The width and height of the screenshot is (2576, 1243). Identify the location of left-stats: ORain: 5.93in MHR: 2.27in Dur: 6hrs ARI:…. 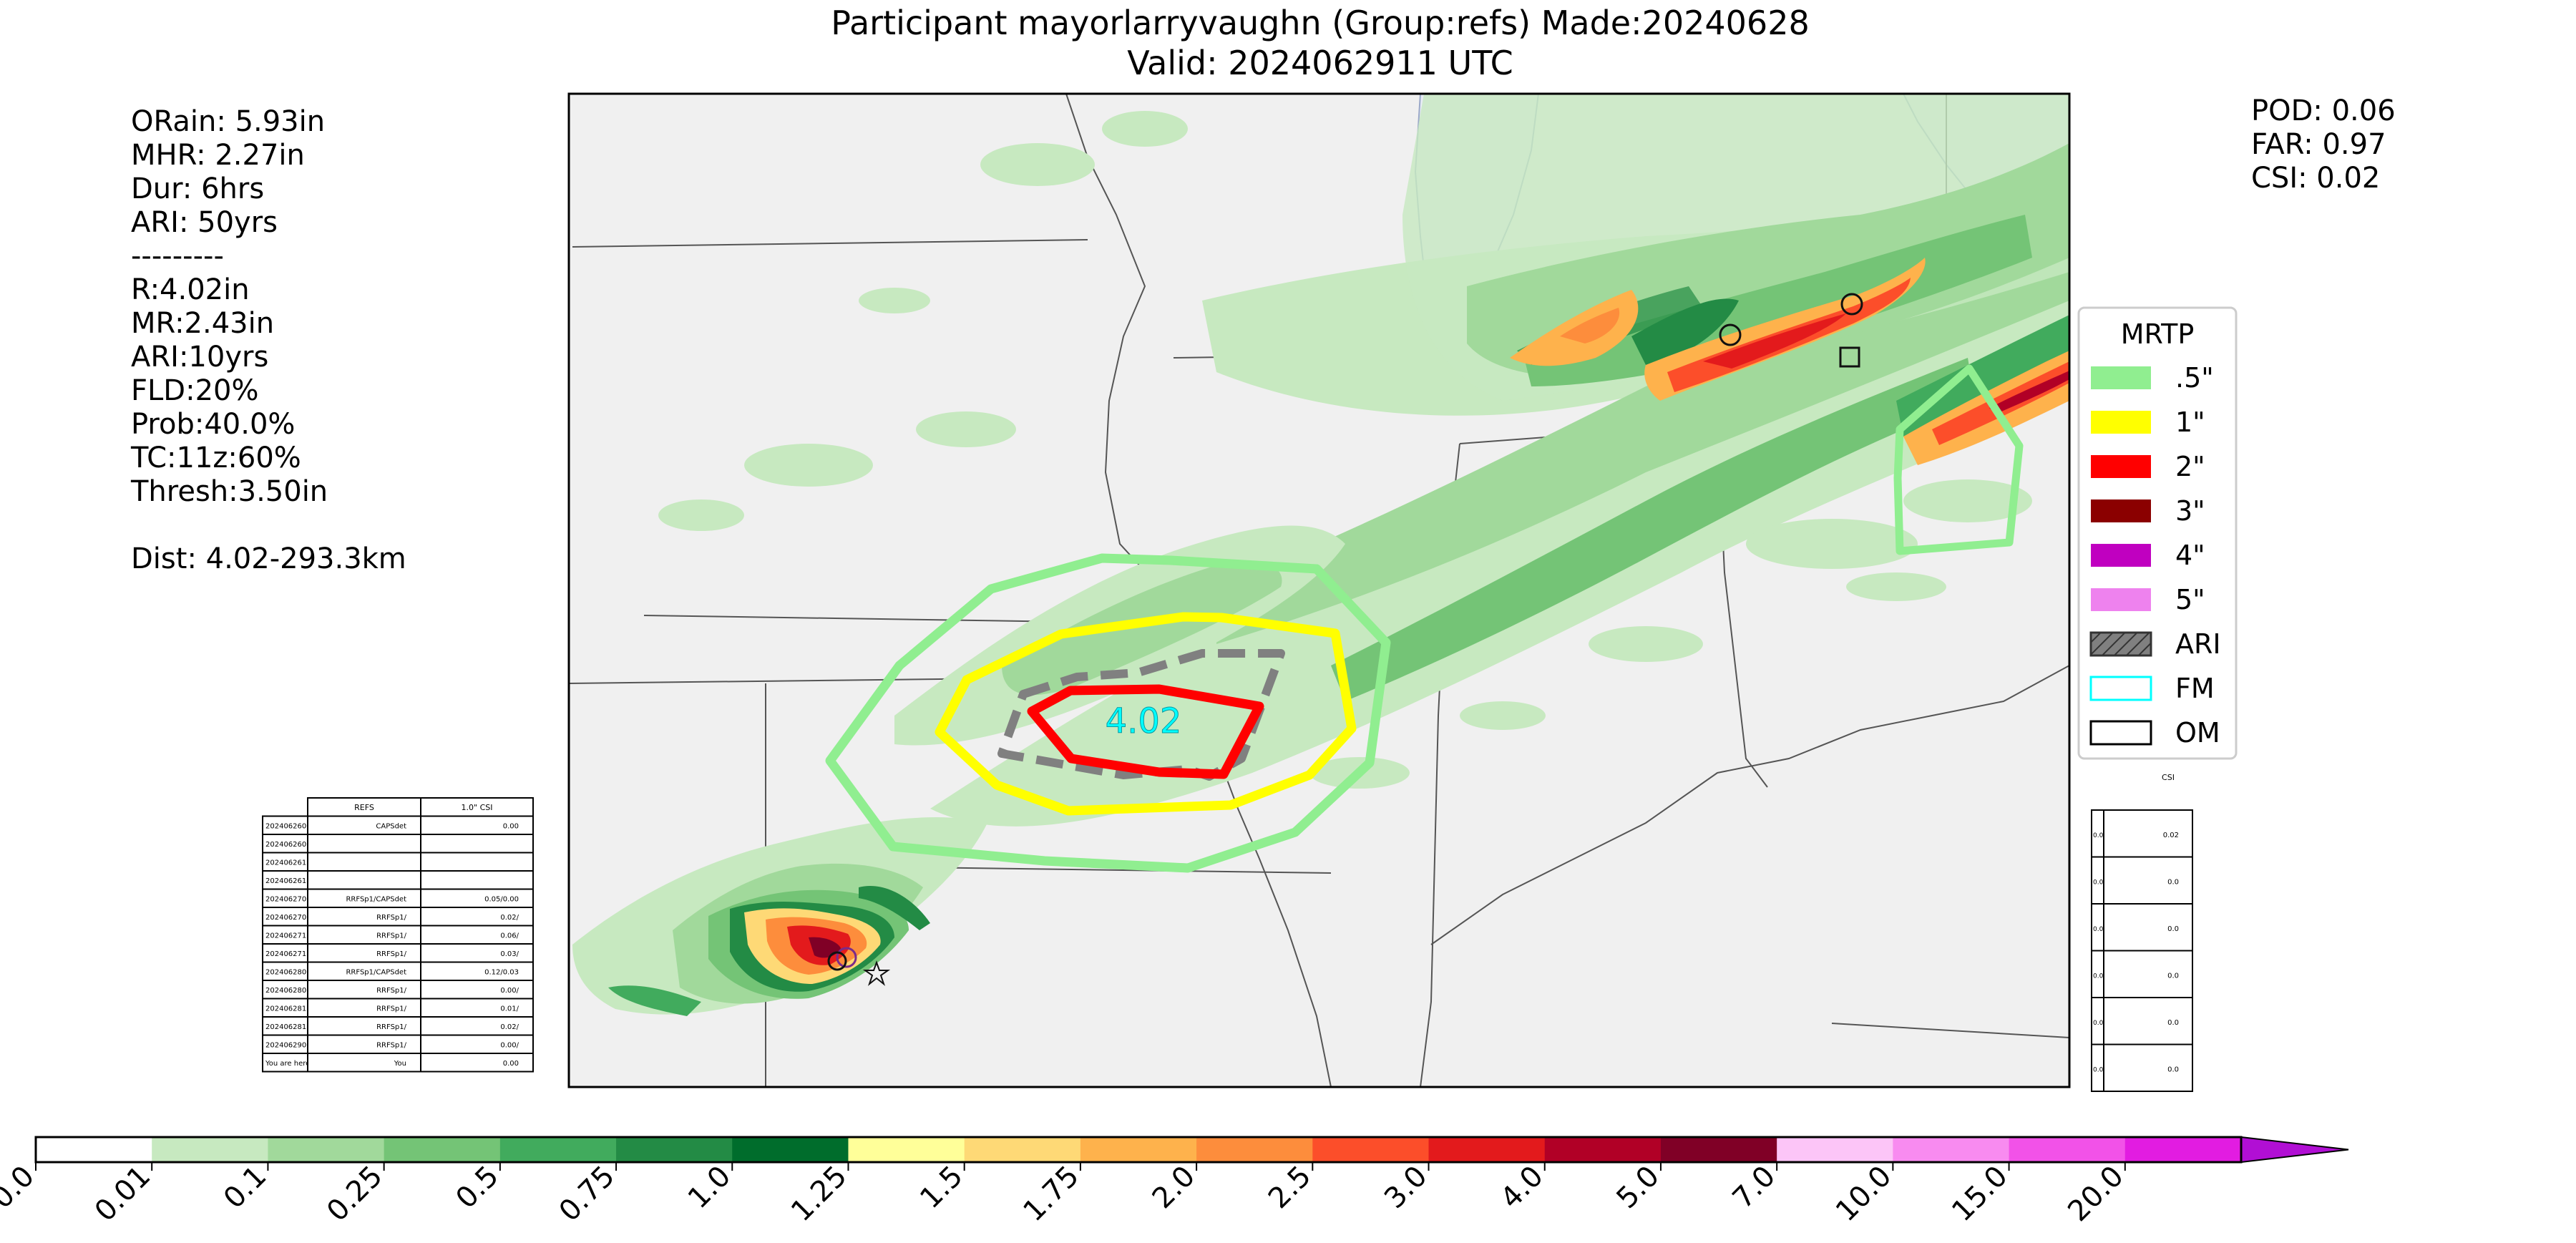
(268, 340).